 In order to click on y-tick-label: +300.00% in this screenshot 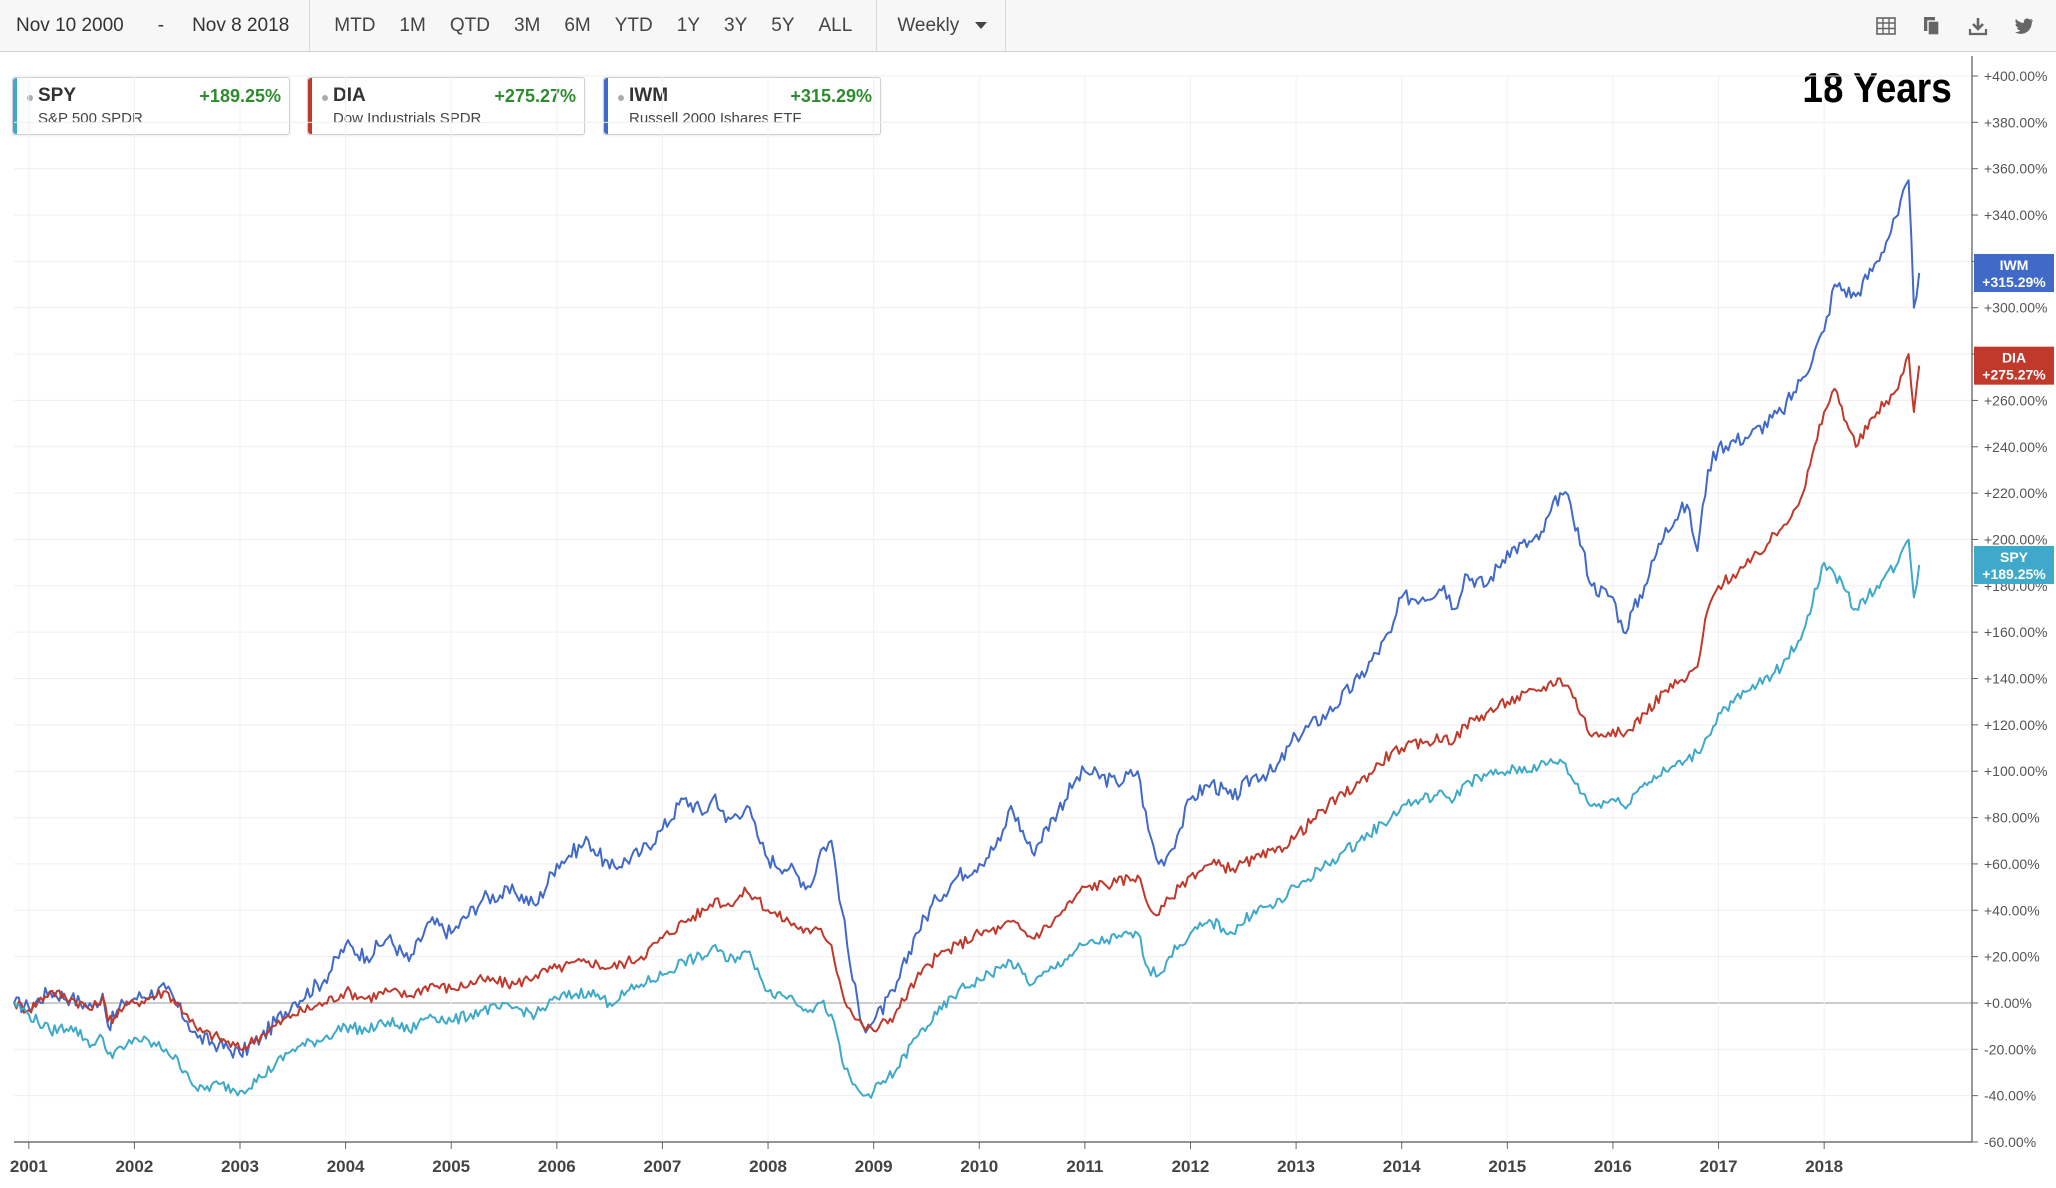, I will do `click(2015, 308)`.